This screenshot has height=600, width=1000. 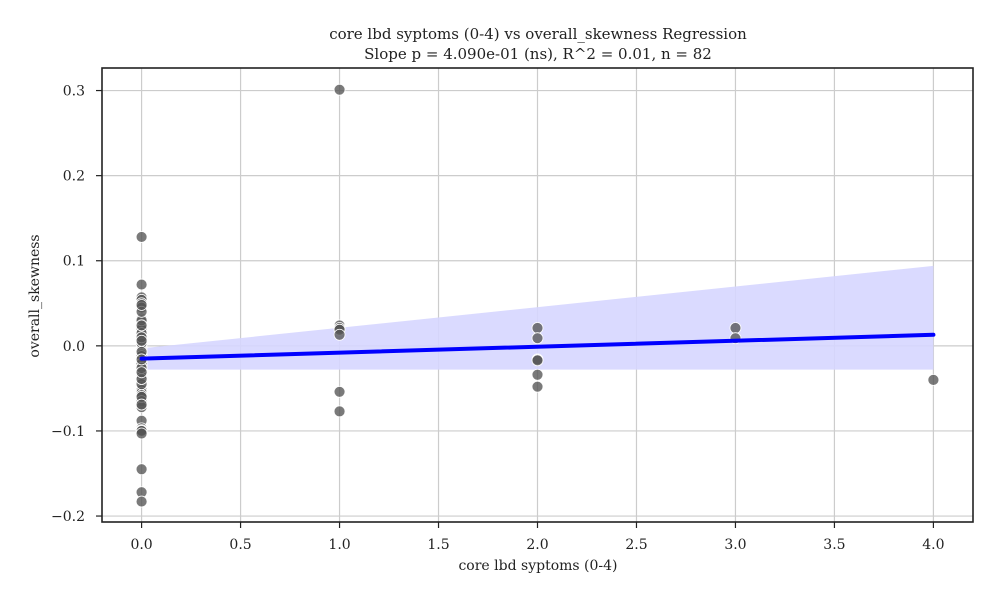 I want to click on y-axis-label: overall_skewness, so click(x=35, y=295).